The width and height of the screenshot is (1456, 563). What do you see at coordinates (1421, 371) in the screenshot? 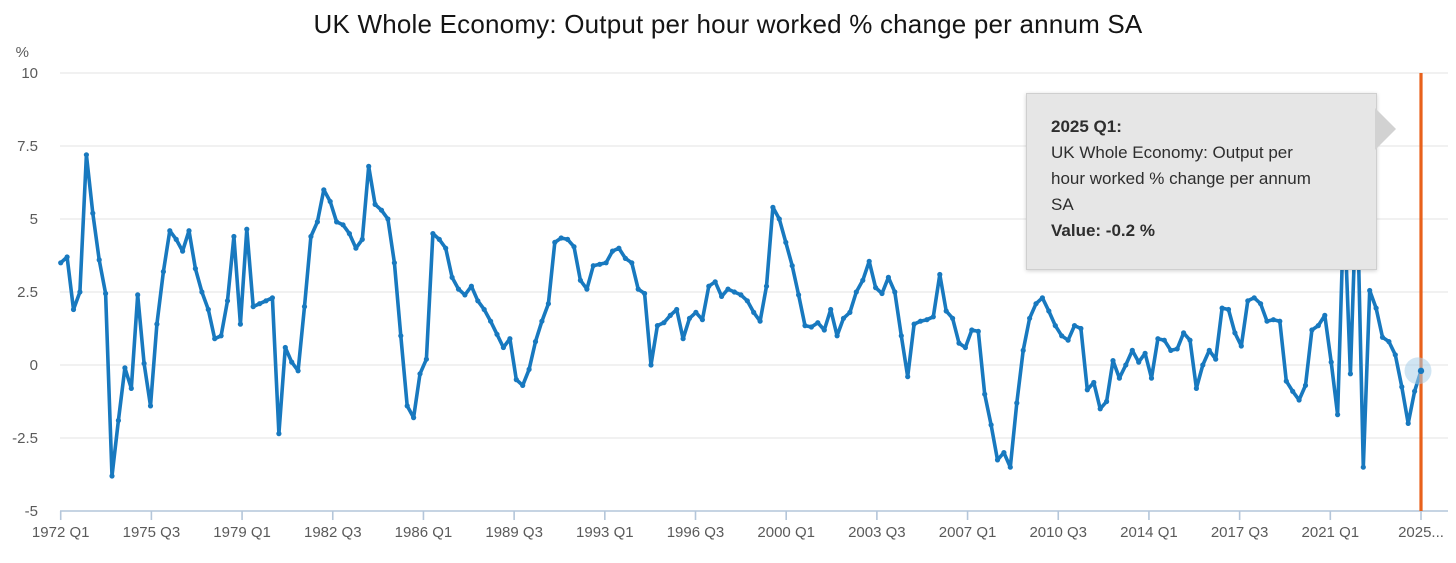
I see `highlighted-point` at bounding box center [1421, 371].